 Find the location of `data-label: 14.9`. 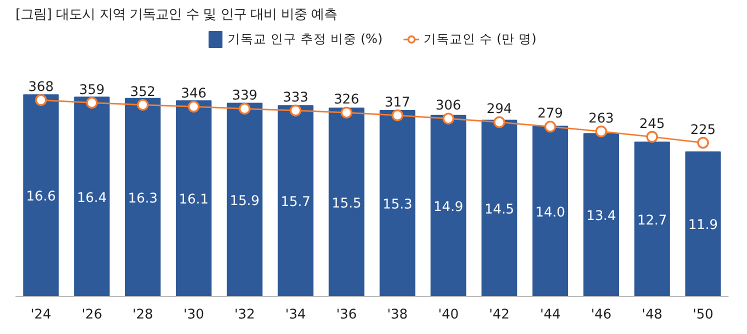

data-label: 14.9 is located at coordinates (449, 207).